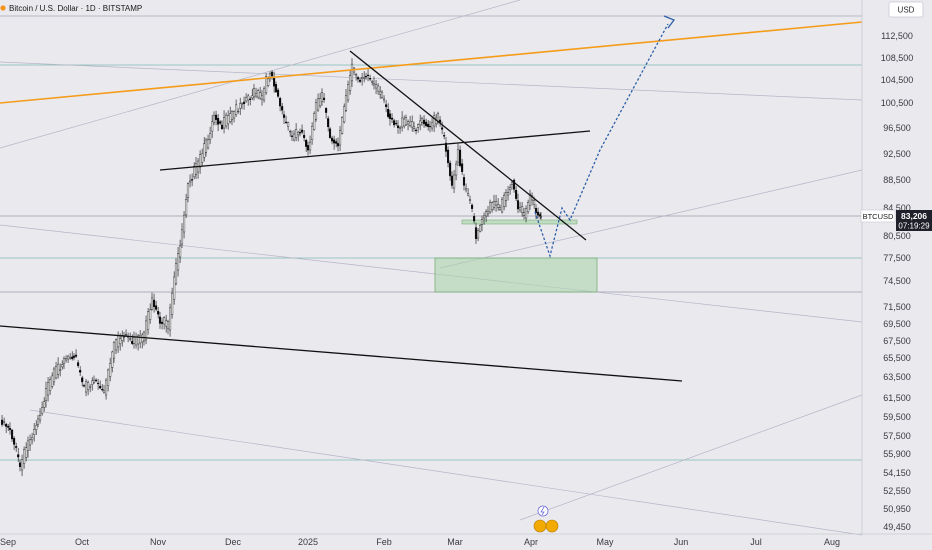  I want to click on support-zone, so click(516, 275).